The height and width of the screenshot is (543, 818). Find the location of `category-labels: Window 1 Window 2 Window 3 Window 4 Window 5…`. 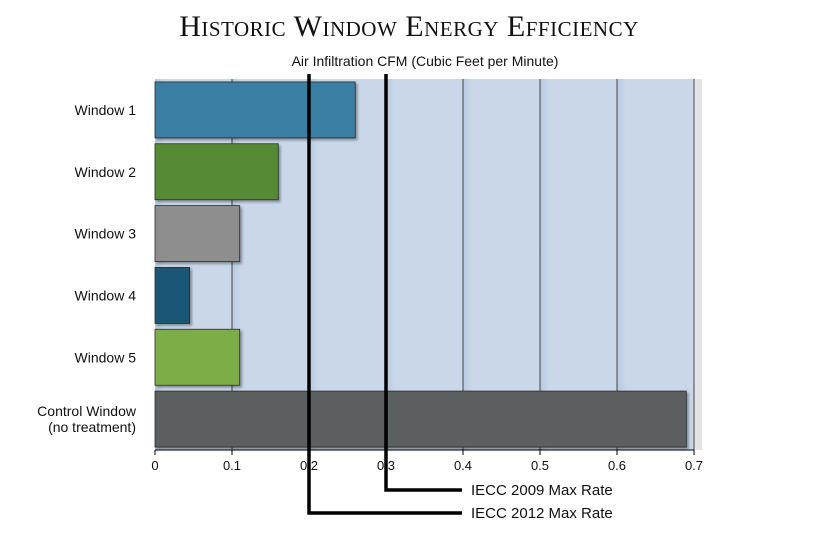

category-labels: Window 1 Window 2 Window 3 Window 4 Window 5… is located at coordinates (87, 268).